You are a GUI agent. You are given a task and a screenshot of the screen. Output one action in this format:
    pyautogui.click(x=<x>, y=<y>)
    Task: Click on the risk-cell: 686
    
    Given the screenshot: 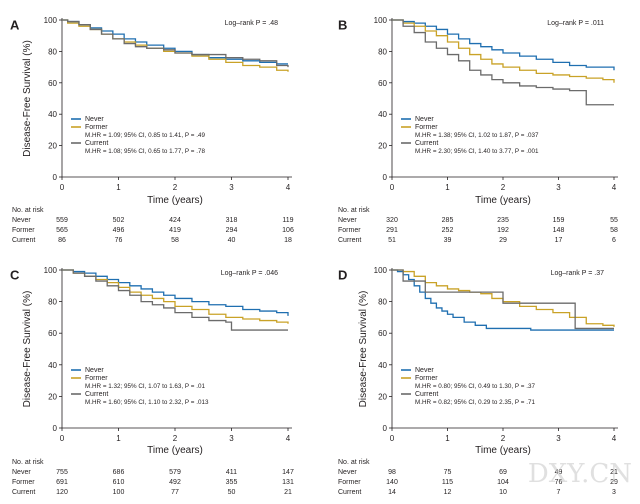 What is the action you would take?
    pyautogui.click(x=119, y=472)
    